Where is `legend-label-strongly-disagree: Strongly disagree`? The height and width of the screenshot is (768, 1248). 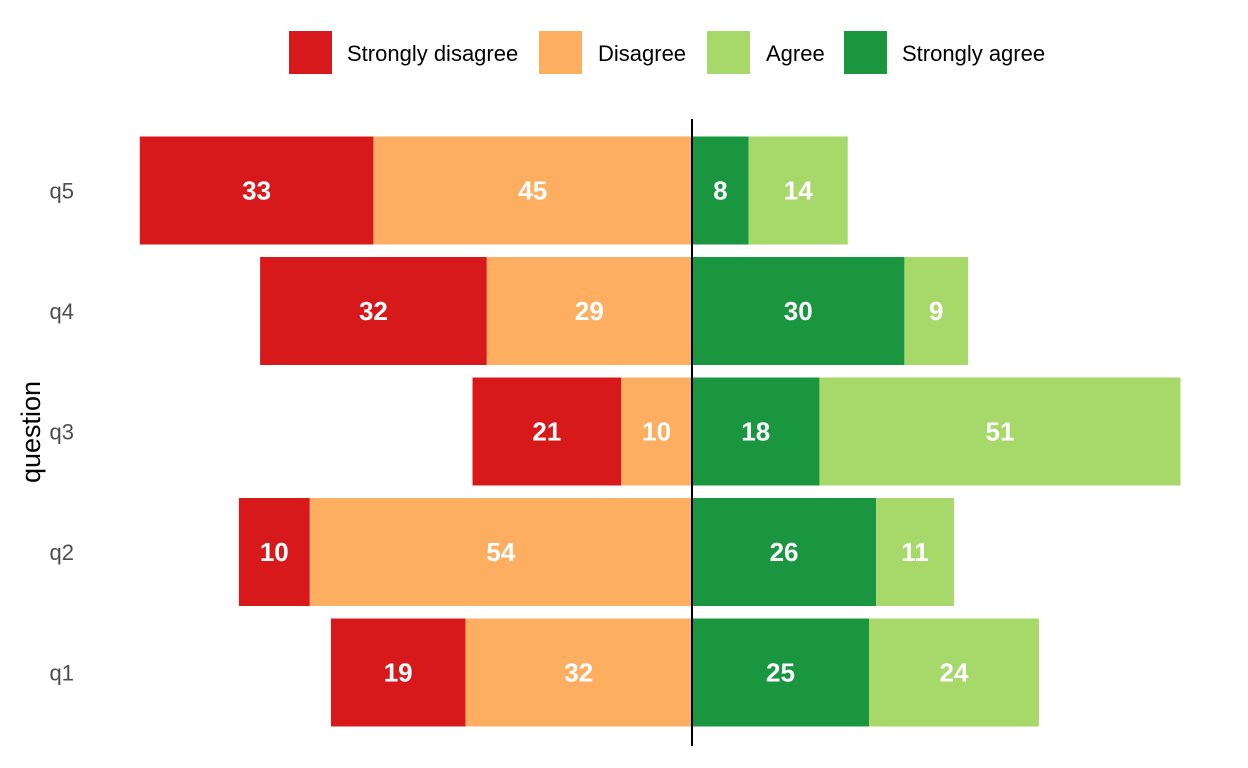 legend-label-strongly-disagree: Strongly disagree is located at coordinates (432, 53).